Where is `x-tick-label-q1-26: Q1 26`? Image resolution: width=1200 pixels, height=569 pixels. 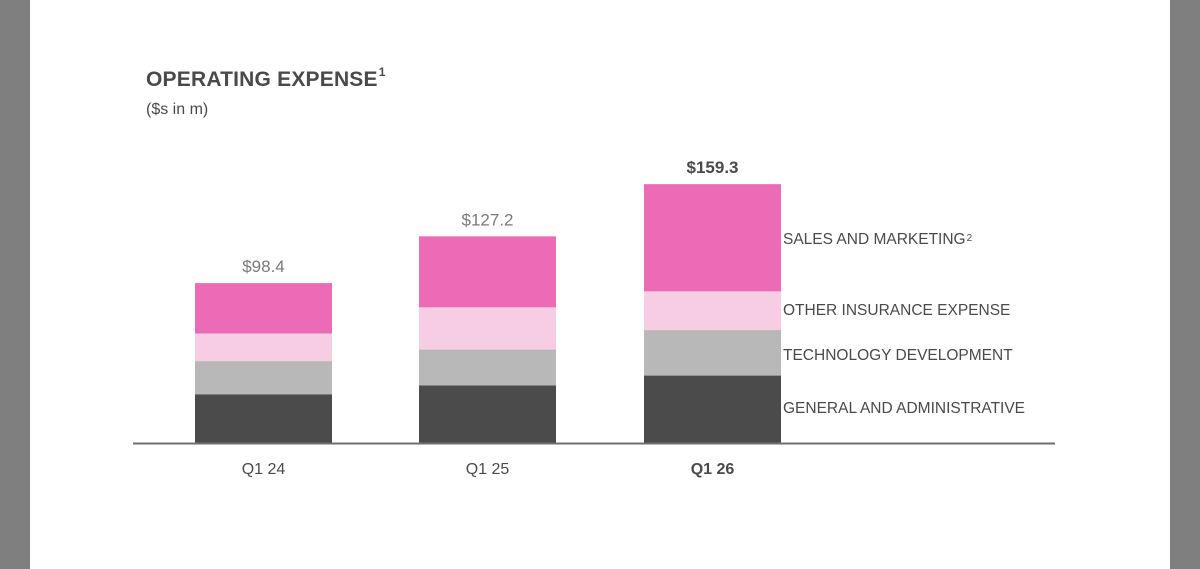 x-tick-label-q1-26: Q1 26 is located at coordinates (713, 469).